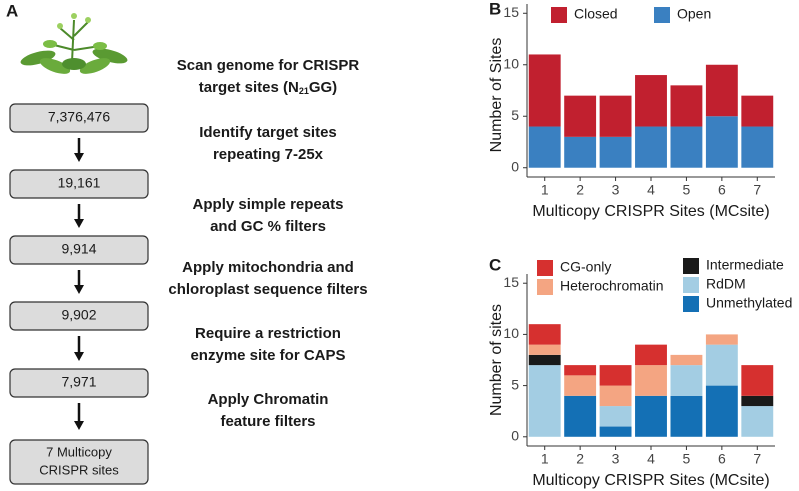 This screenshot has height=491, width=799. I want to click on step-subscript: 21, so click(304, 91).